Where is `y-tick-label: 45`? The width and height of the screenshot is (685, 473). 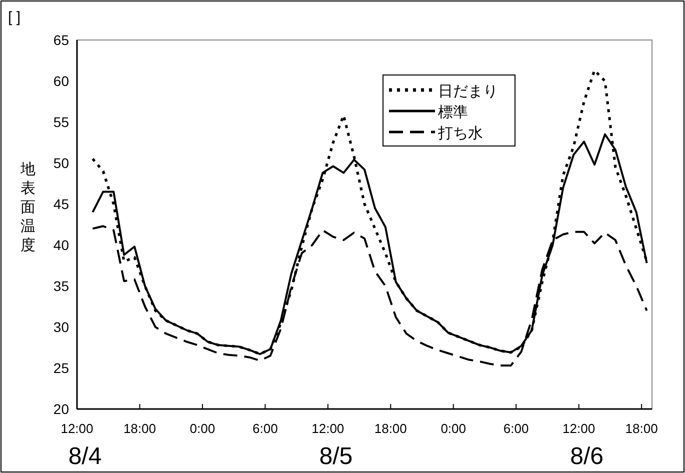
y-tick-label: 45 is located at coordinates (61, 204).